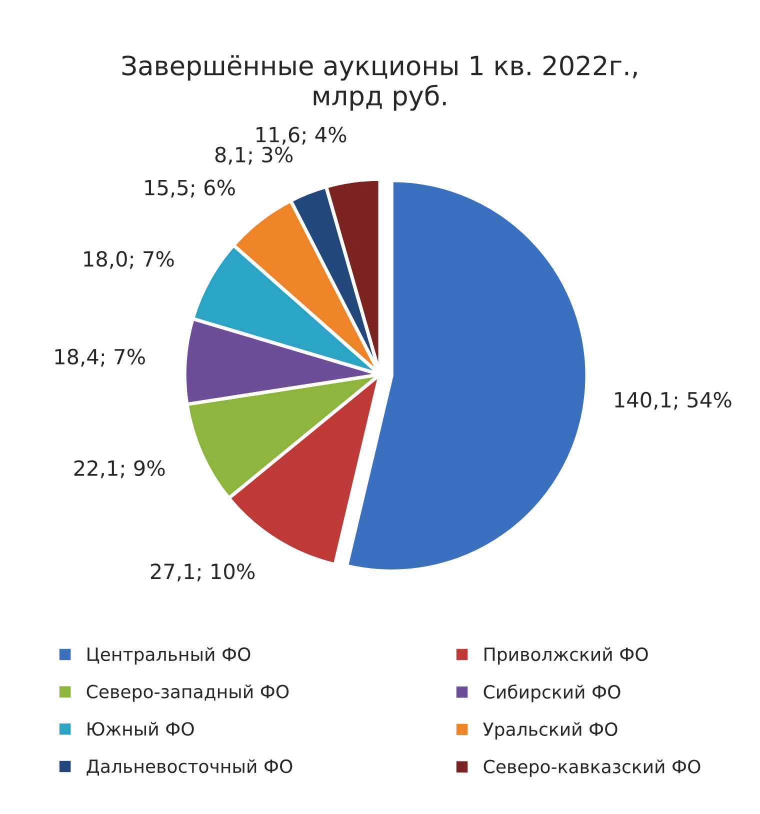 This screenshot has width=760, height=814. I want to click on legend-label: Сибирский ФО, so click(552, 693).